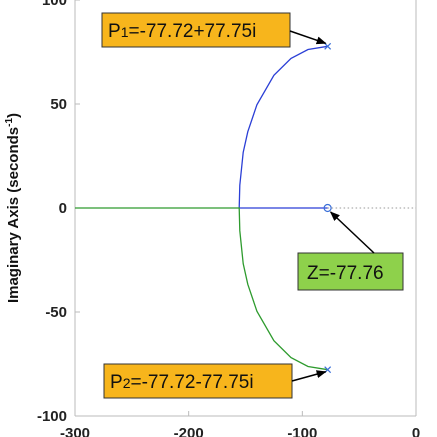  What do you see at coordinates (127, 383) in the screenshot?
I see `pole-2-label-subscript: 2` at bounding box center [127, 383].